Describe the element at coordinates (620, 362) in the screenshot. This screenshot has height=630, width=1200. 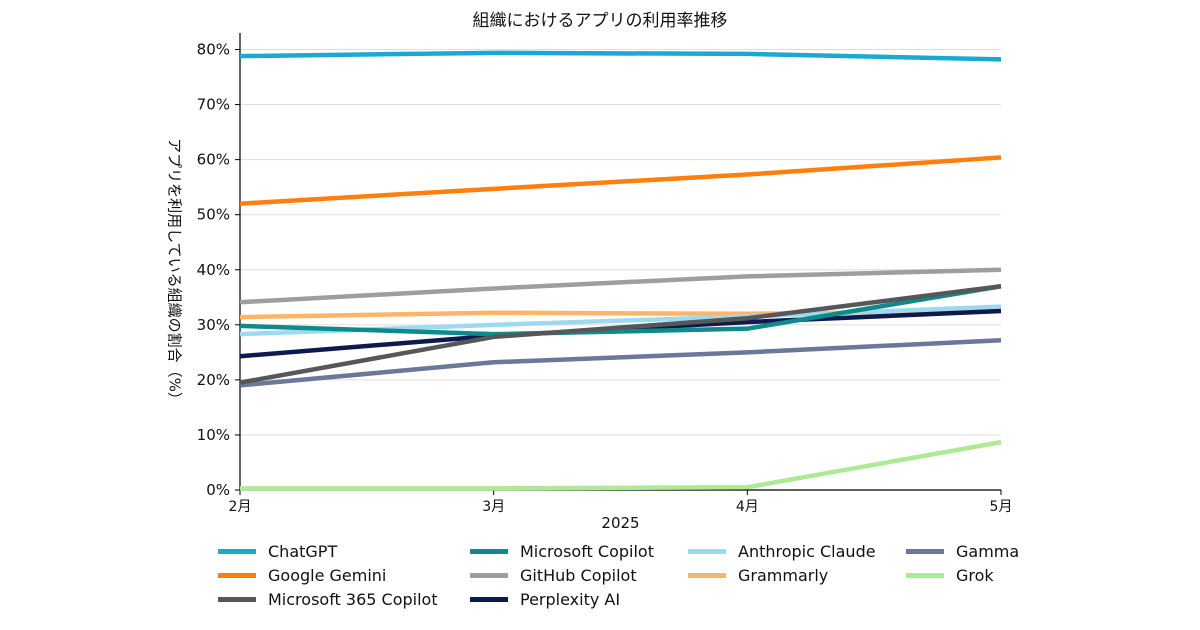
I see `series-line-gamma` at that location.